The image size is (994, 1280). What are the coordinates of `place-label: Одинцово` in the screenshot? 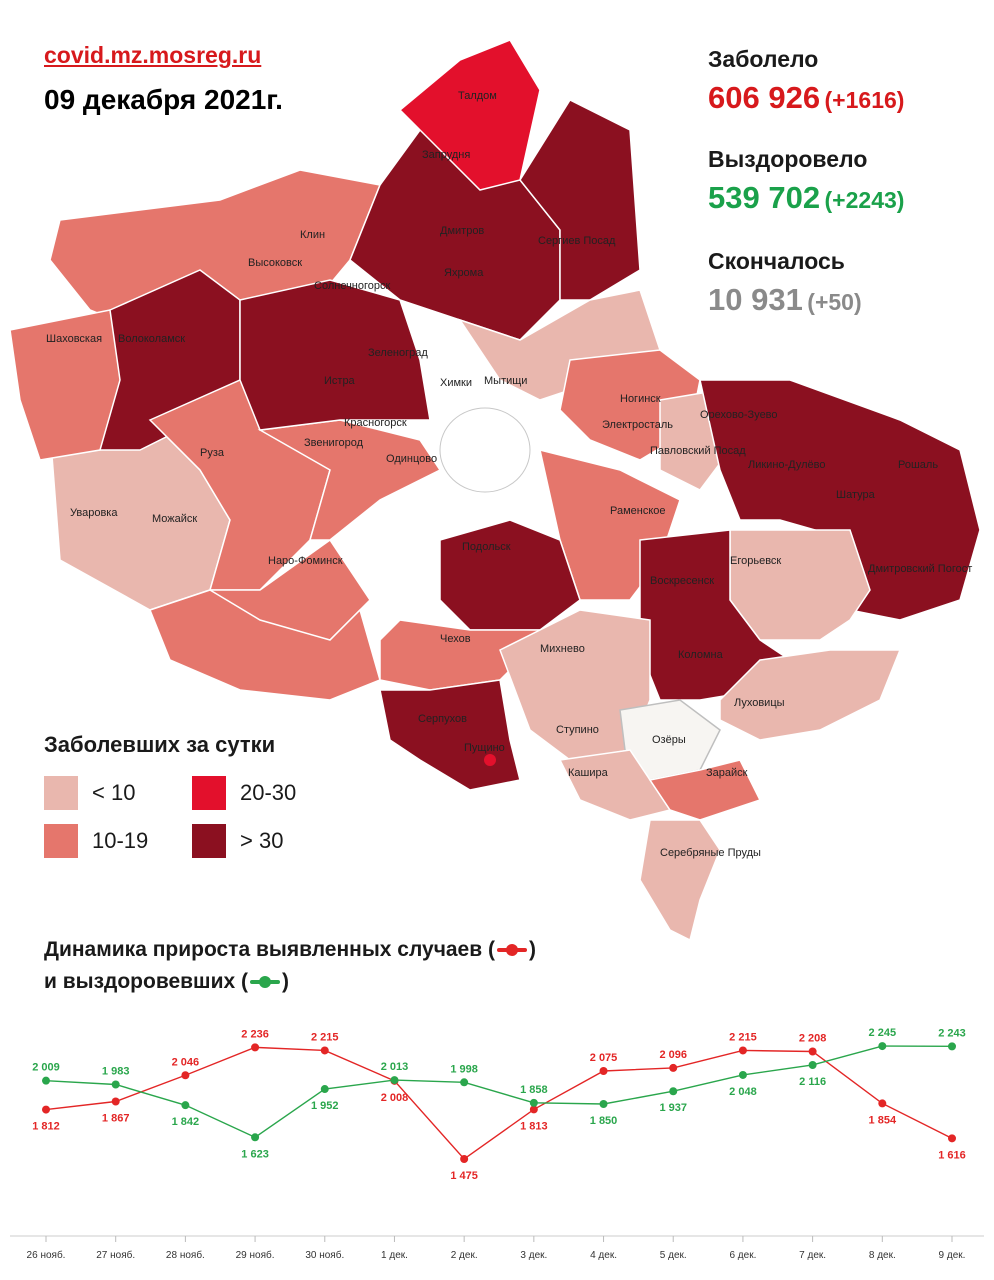 It's located at (411, 459).